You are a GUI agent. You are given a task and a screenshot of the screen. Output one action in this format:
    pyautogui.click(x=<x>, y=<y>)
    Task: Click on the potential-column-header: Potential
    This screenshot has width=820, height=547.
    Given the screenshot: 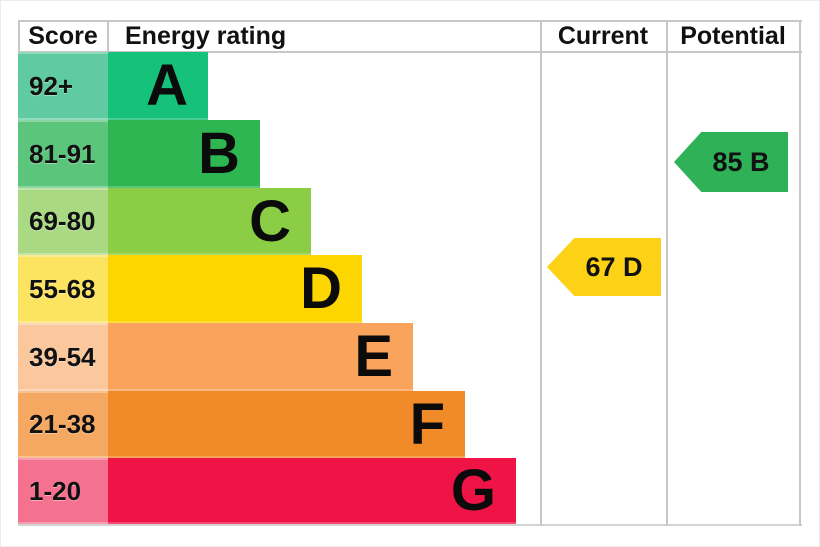 What is the action you would take?
    pyautogui.click(x=733, y=36)
    